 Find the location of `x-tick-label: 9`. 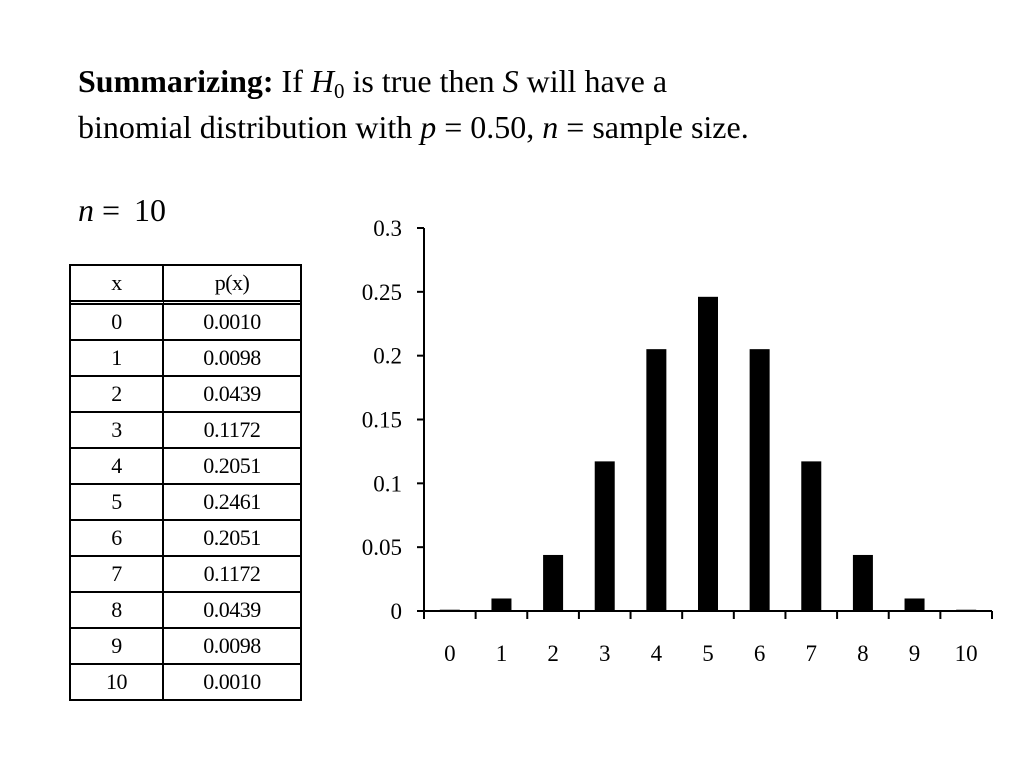

x-tick-label: 9 is located at coordinates (915, 653).